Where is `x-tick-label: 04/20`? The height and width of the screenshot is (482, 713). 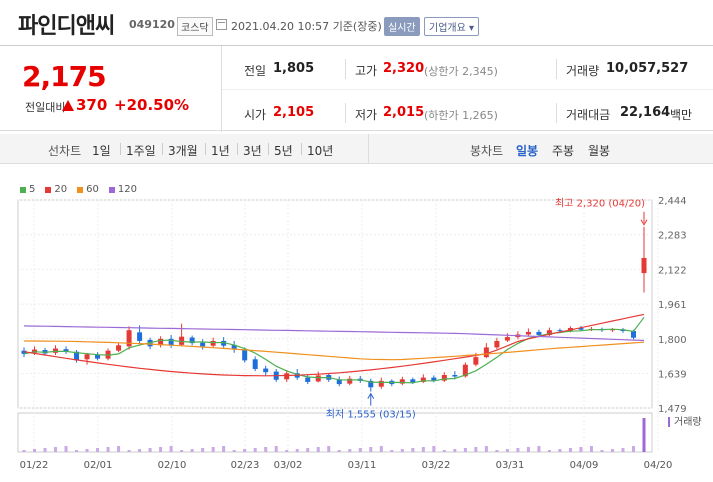 x-tick-label: 04/20 is located at coordinates (658, 465).